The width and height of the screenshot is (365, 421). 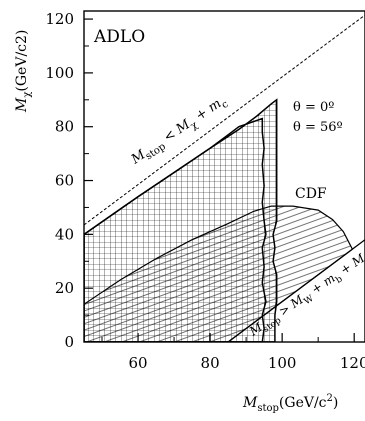 I want to click on x-axis-title: Mstop(GeV/c2), so click(x=290, y=403).